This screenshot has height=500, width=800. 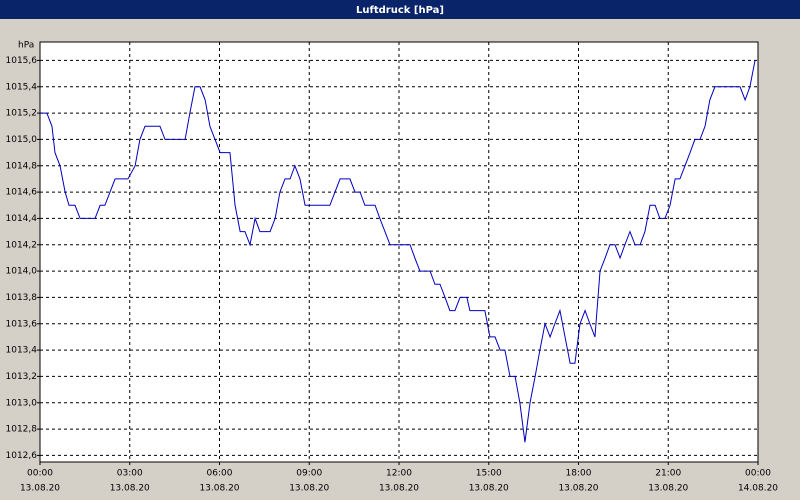 I want to click on y-tick-label: 1013,4, so click(x=22, y=351).